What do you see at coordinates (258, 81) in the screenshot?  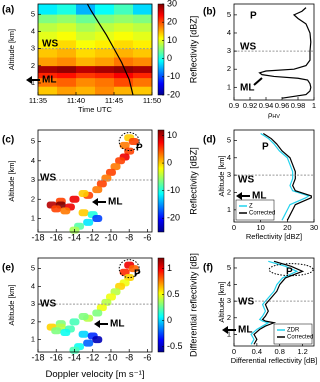 I see `arrow` at bounding box center [258, 81].